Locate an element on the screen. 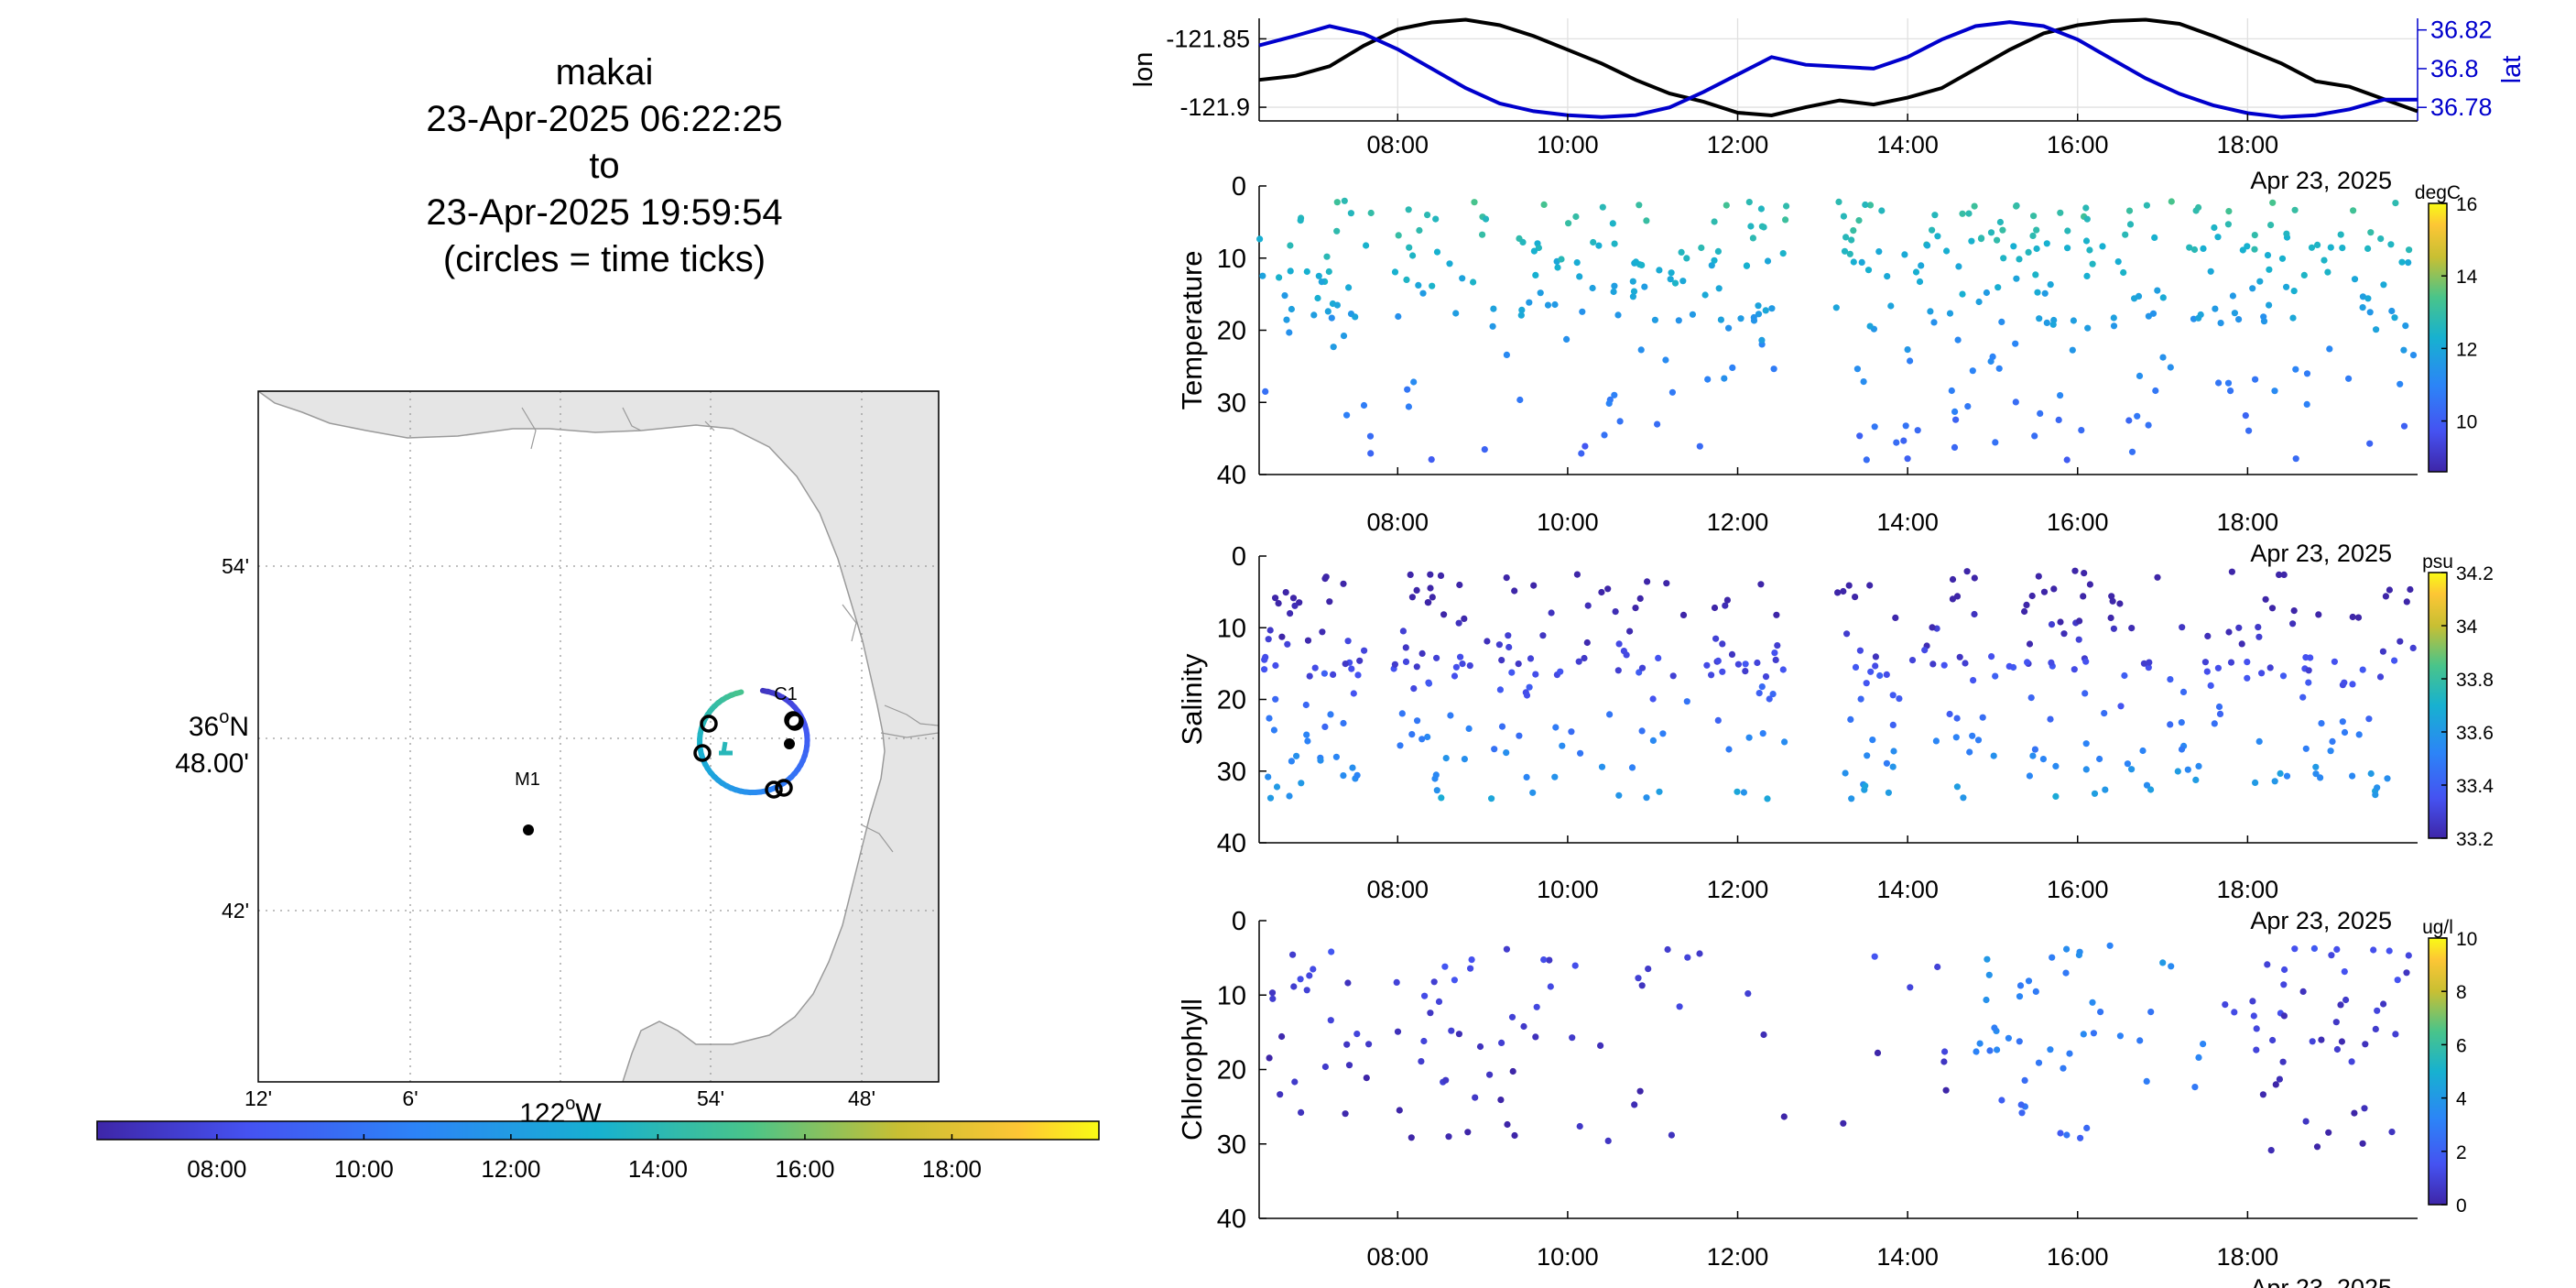  map-lon-tick-48: 48' is located at coordinates (861, 1098).